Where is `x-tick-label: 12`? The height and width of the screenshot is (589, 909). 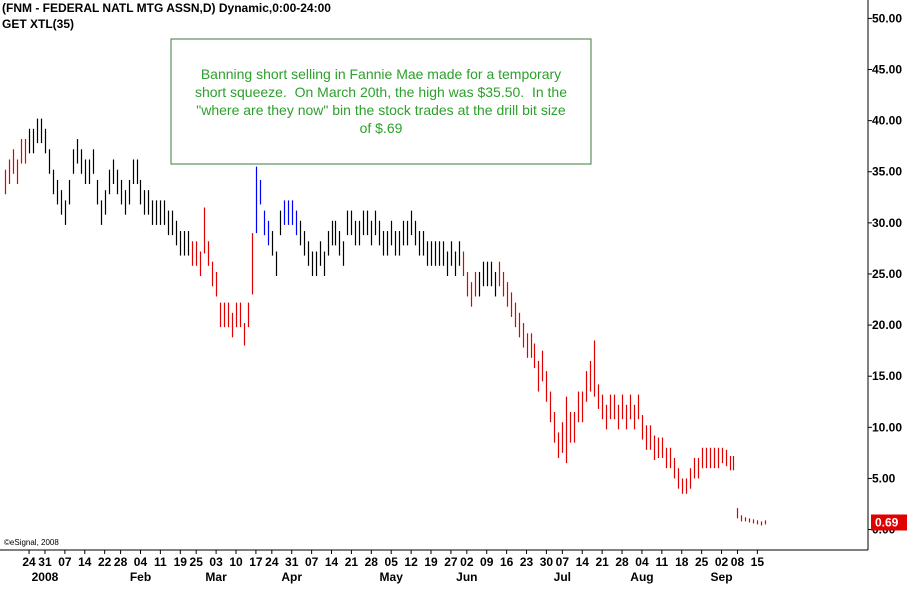 x-tick-label: 12 is located at coordinates (411, 562).